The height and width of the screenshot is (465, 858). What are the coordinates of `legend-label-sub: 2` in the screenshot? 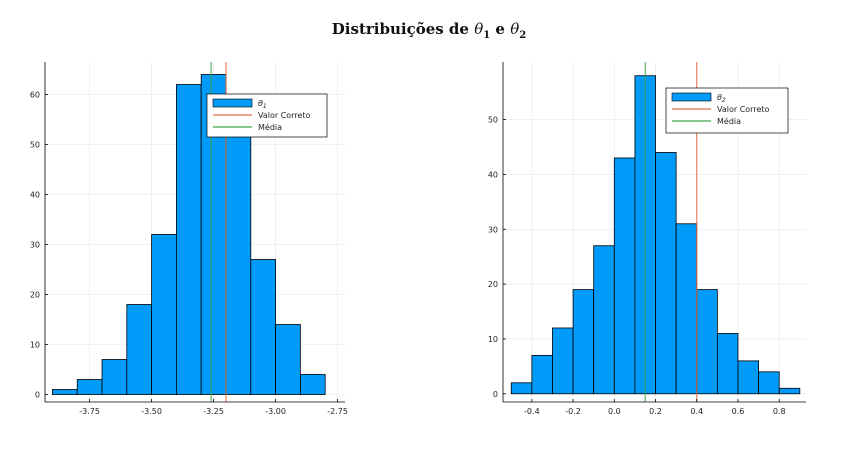 It's located at (724, 100).